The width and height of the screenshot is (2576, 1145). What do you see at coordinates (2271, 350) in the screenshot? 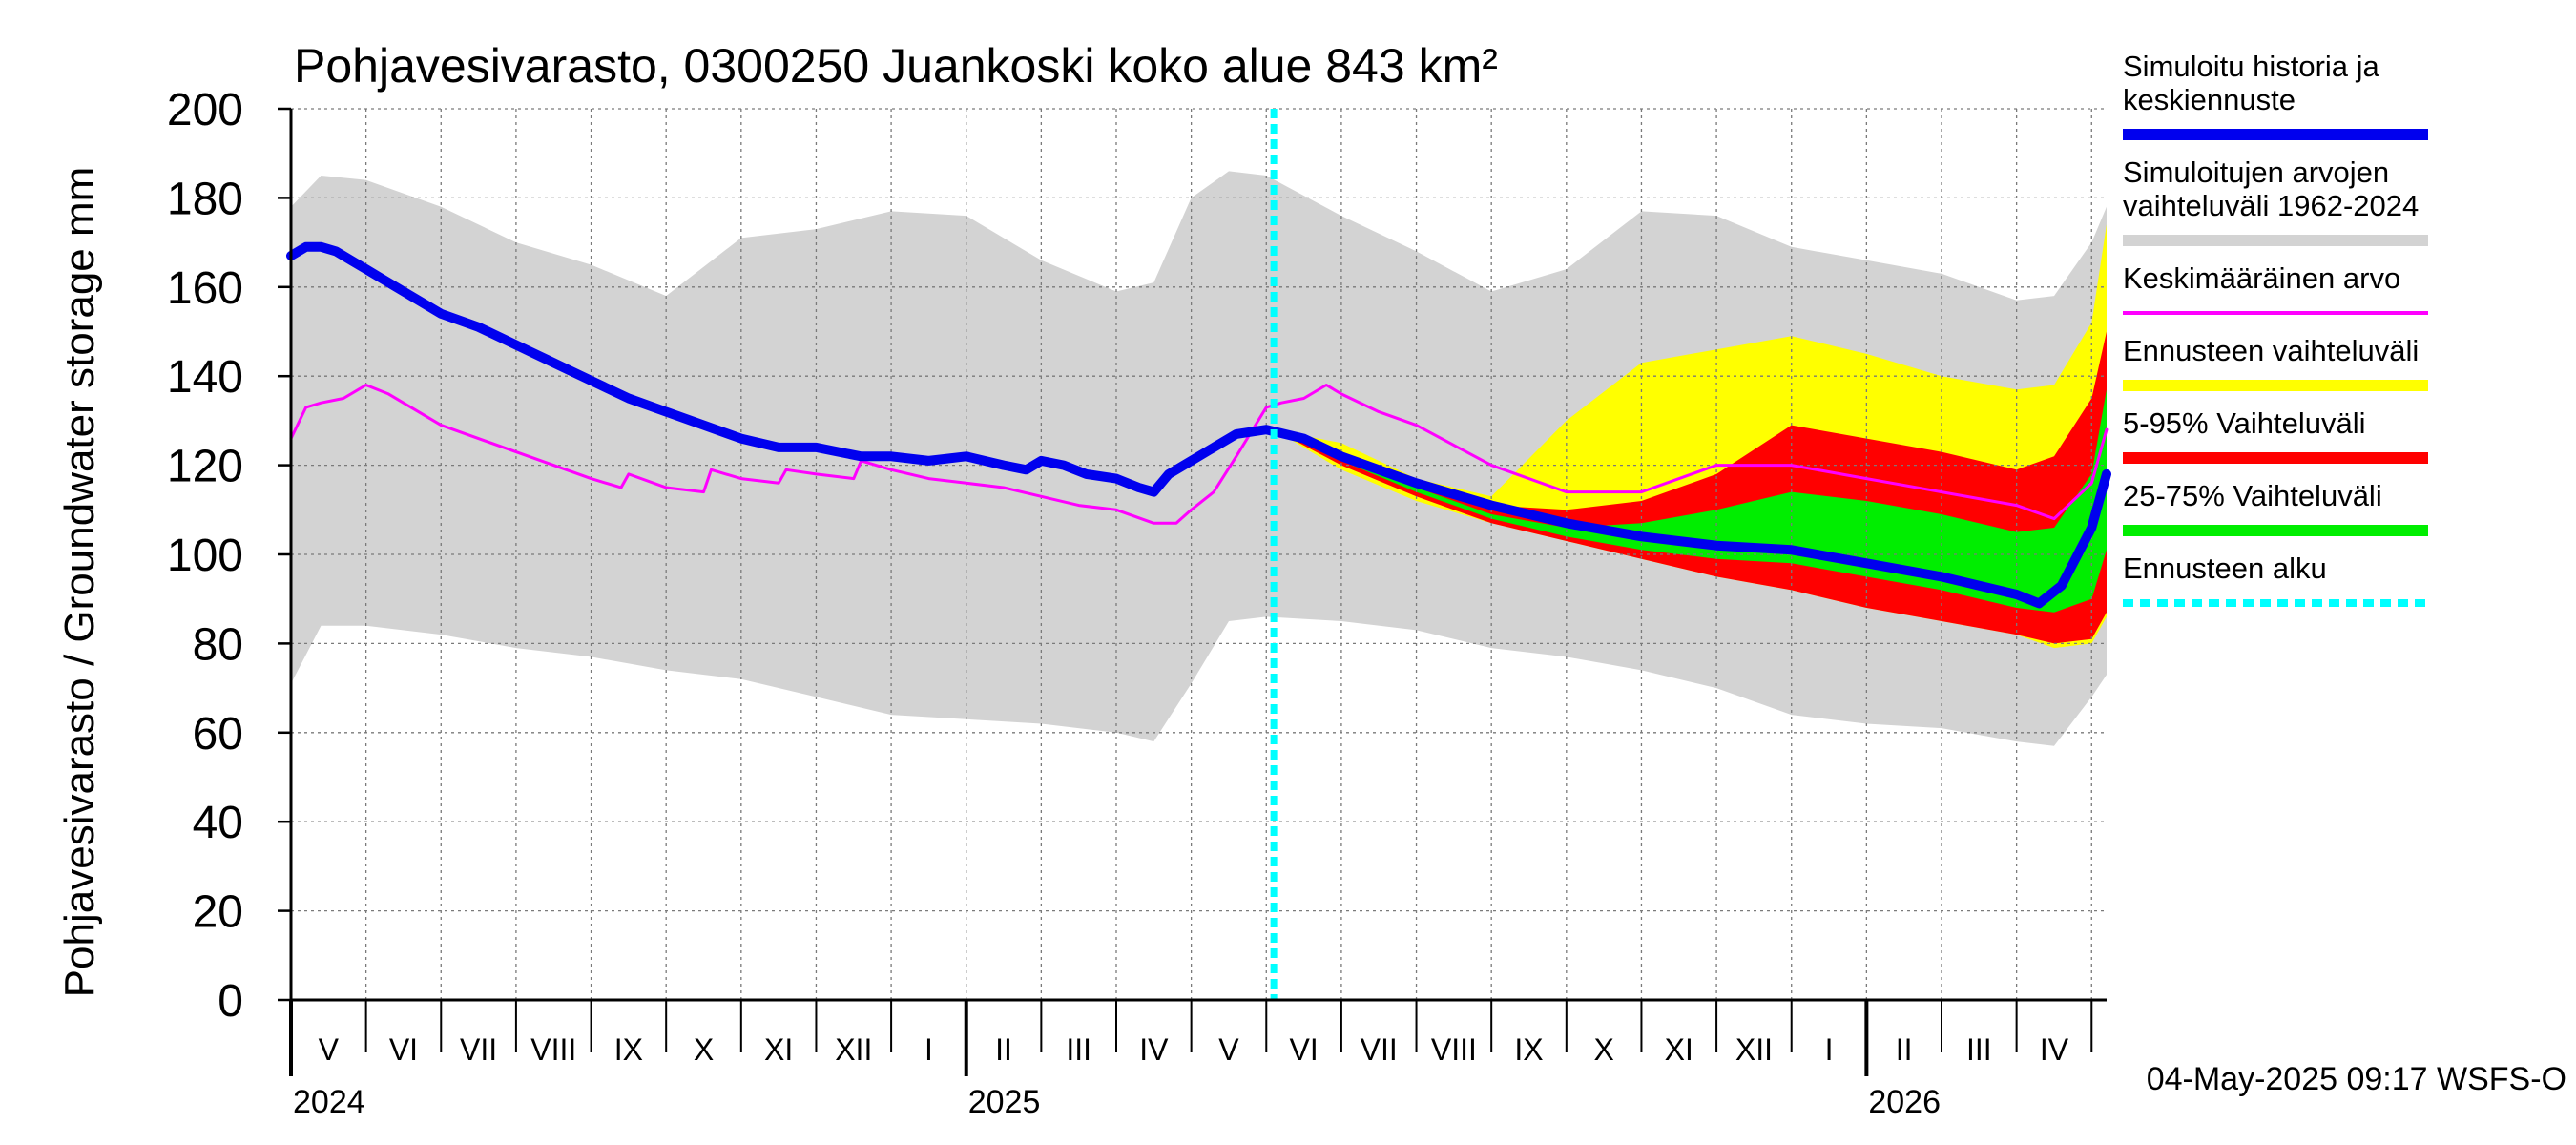
I see `legend-label: Ennusteen vaihteluväli` at bounding box center [2271, 350].